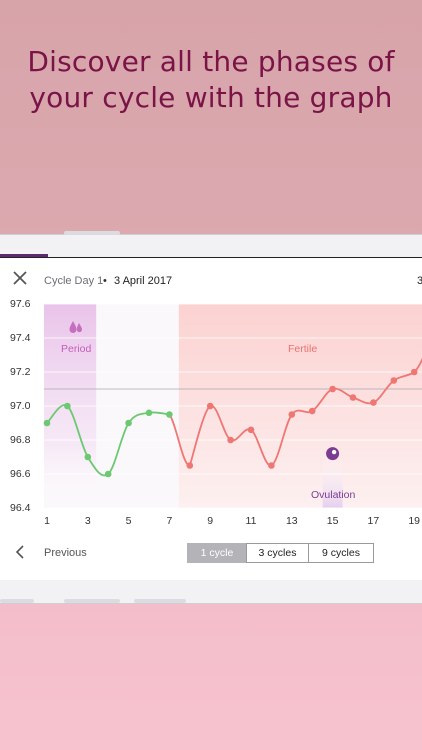  I want to click on screen-accent-line, so click(24, 255).